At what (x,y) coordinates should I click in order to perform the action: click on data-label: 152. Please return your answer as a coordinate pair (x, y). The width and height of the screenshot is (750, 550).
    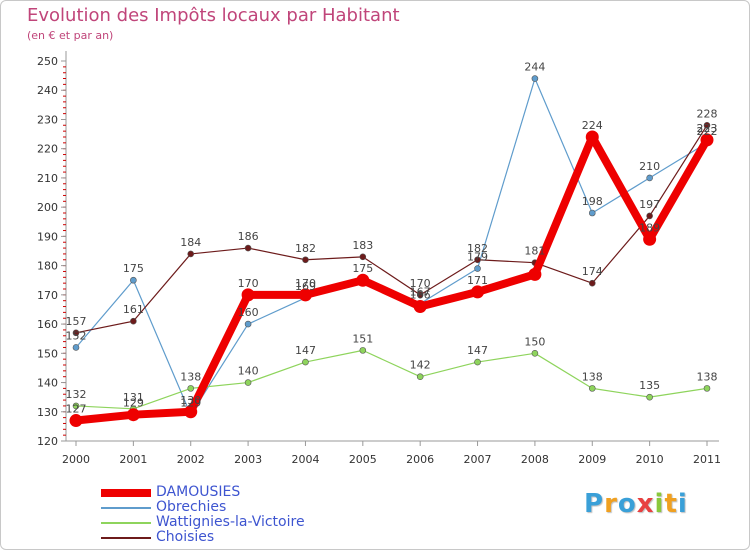
    Looking at the image, I should click on (76, 335).